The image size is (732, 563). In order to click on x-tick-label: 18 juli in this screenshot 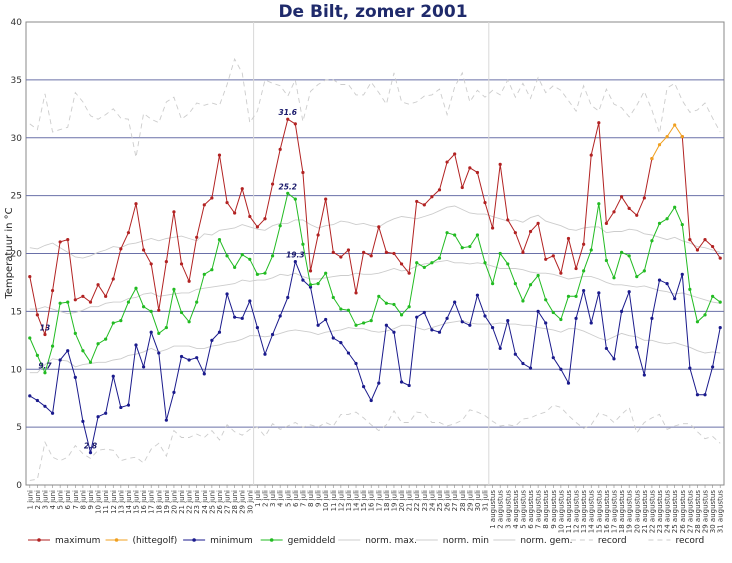, I will do `click(387, 500)`.